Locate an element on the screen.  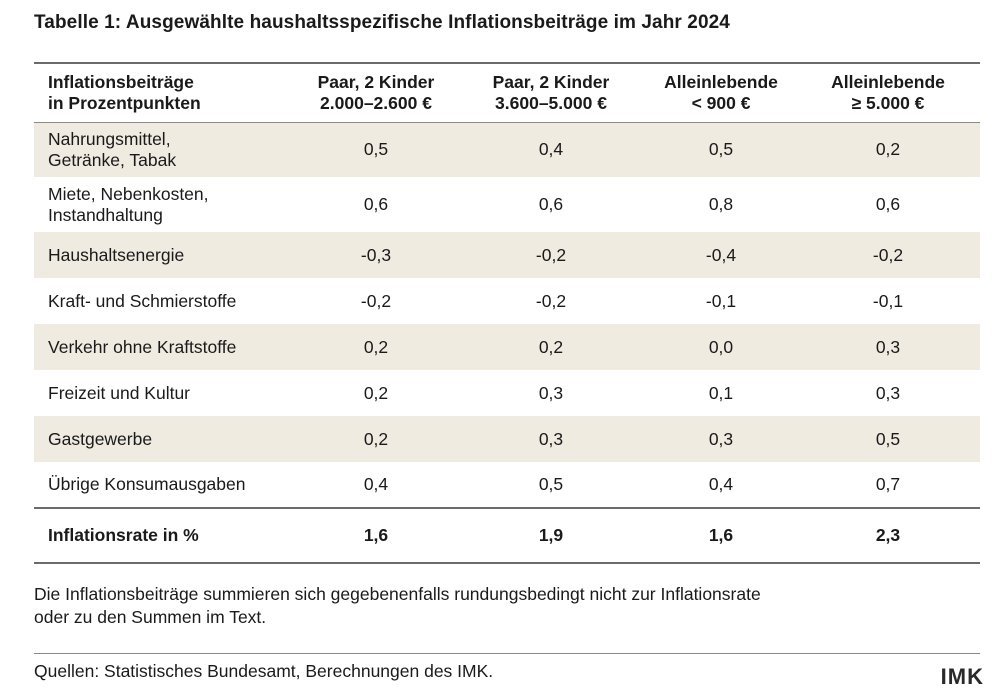
table-row: Freizeit und Kultur 0,2 0,3 0,1 0,3 is located at coordinates (507, 393).